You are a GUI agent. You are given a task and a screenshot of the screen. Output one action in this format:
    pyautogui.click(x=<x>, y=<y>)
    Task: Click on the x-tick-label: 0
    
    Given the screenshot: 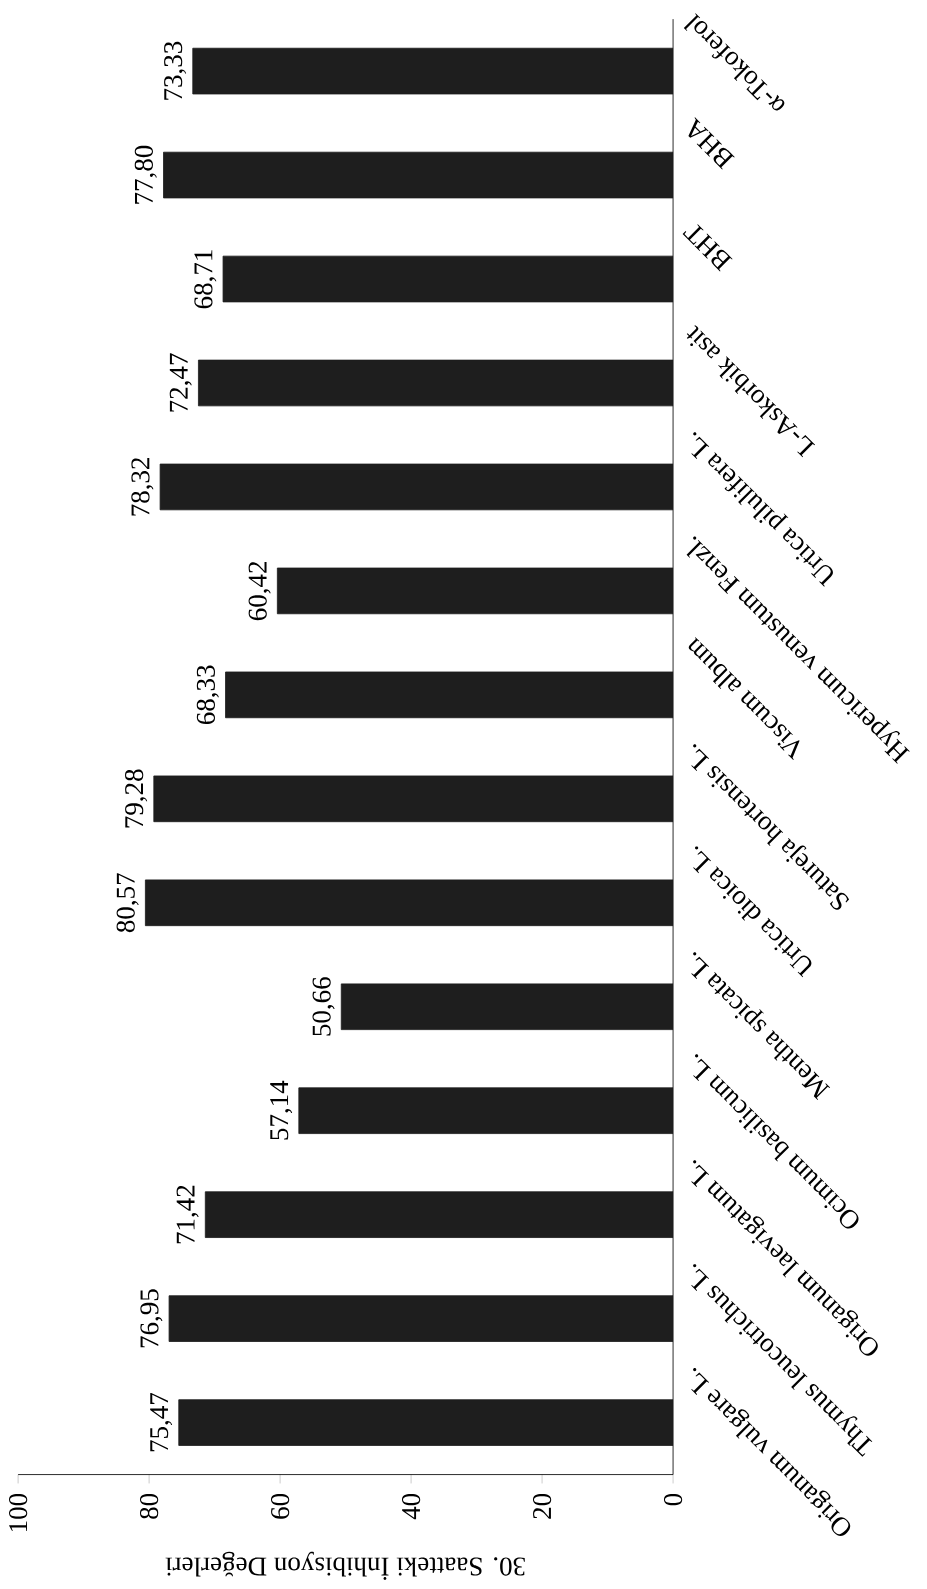 What is the action you would take?
    pyautogui.click(x=673, y=1499)
    